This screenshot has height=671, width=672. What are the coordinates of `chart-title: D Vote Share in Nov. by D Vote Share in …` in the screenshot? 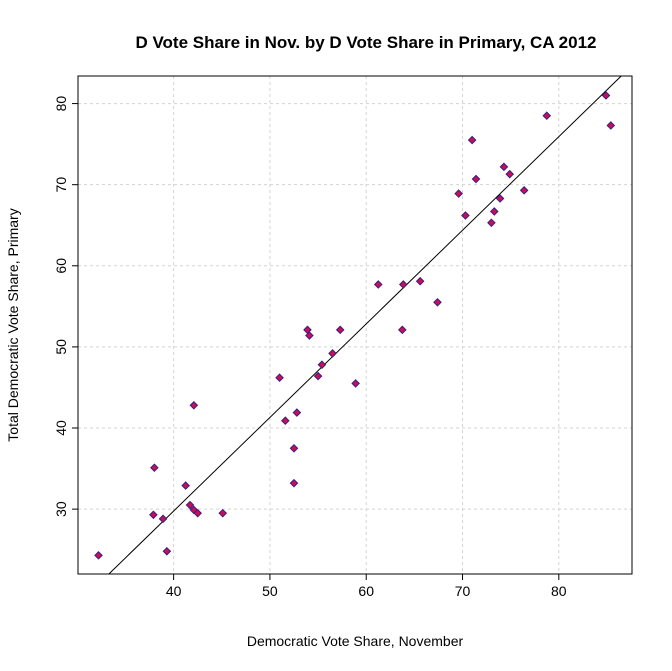 It's located at (365, 42).